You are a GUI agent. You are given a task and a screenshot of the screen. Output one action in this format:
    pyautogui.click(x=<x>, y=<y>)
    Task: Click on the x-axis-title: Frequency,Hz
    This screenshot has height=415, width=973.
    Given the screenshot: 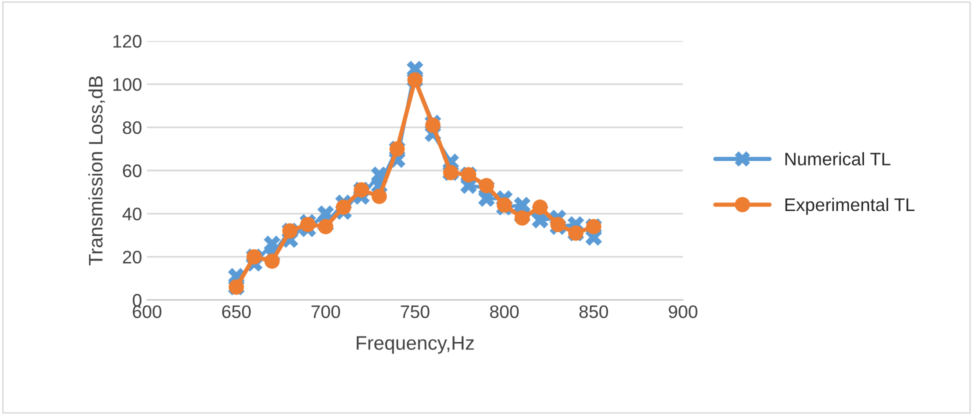 What is the action you would take?
    pyautogui.click(x=415, y=345)
    